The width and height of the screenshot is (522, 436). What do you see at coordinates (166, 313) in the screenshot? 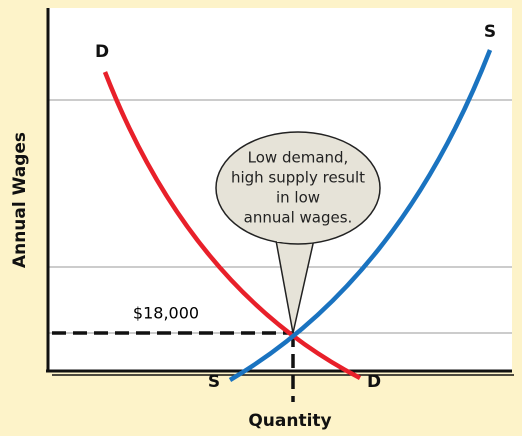
I see `equilibrium-label: $18,000` at bounding box center [166, 313].